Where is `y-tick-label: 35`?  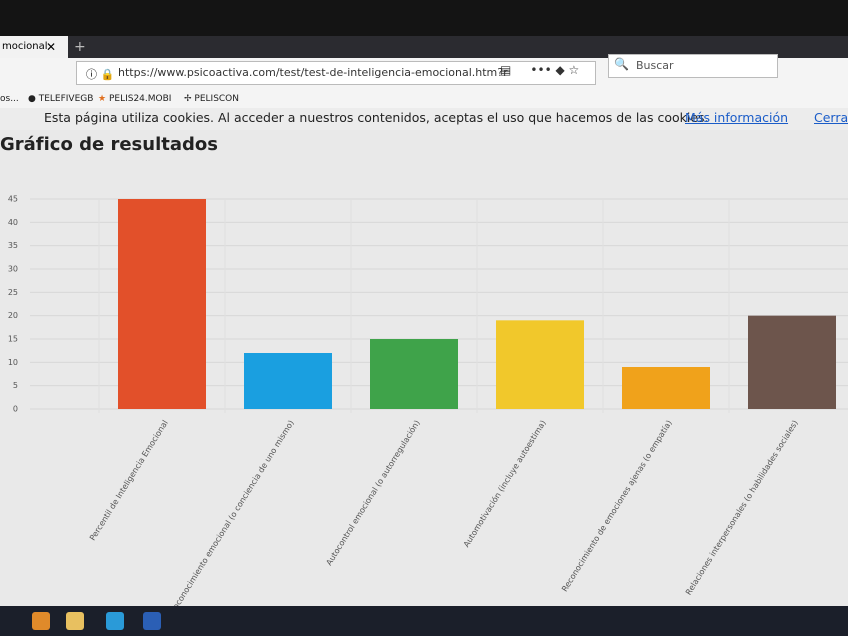 y-tick-label: 35 is located at coordinates (13, 245).